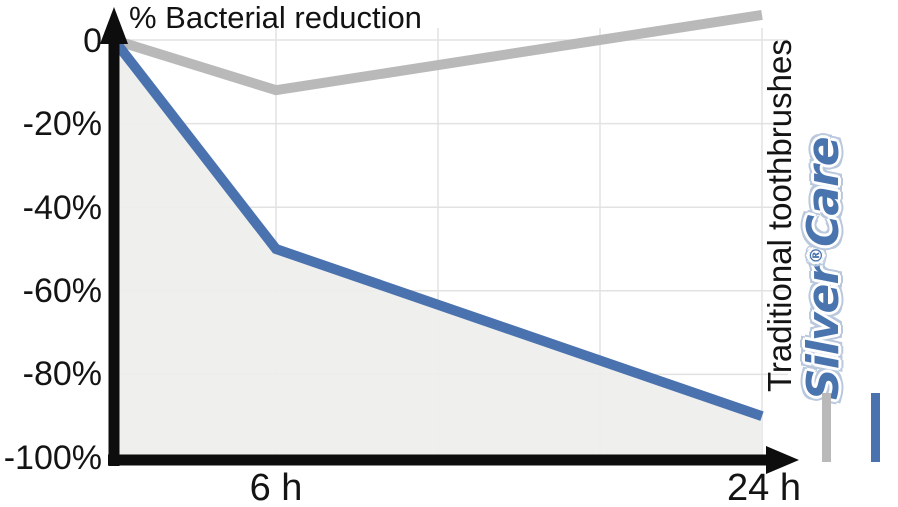 This screenshot has width=898, height=507. I want to click on x-tick-label-6h: 6 h, so click(276, 487).